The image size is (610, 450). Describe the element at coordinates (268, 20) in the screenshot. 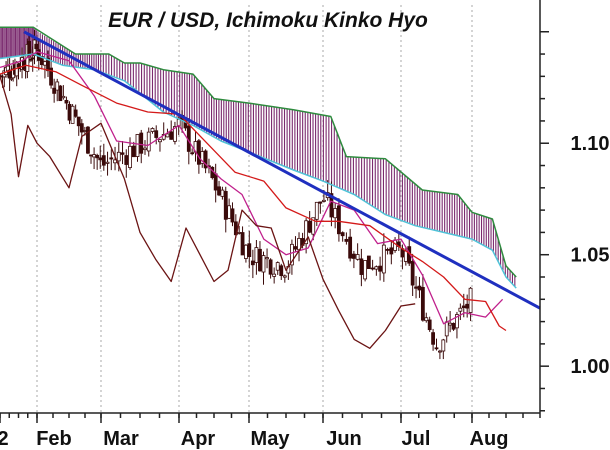

I see `chart-title: EUR / USD, Ichimoku Kinko Hyo` at that location.